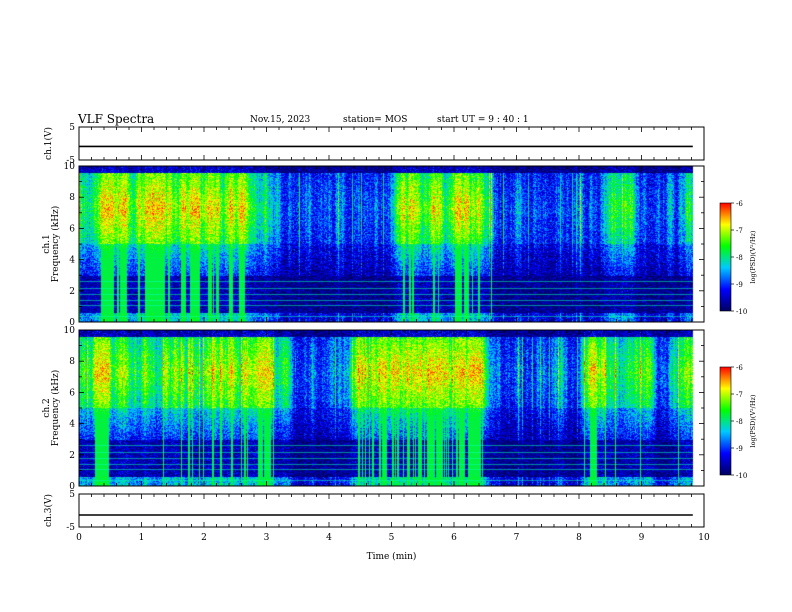 The width and height of the screenshot is (792, 612). What do you see at coordinates (267, 538) in the screenshot?
I see `x-tick-label: 3` at bounding box center [267, 538].